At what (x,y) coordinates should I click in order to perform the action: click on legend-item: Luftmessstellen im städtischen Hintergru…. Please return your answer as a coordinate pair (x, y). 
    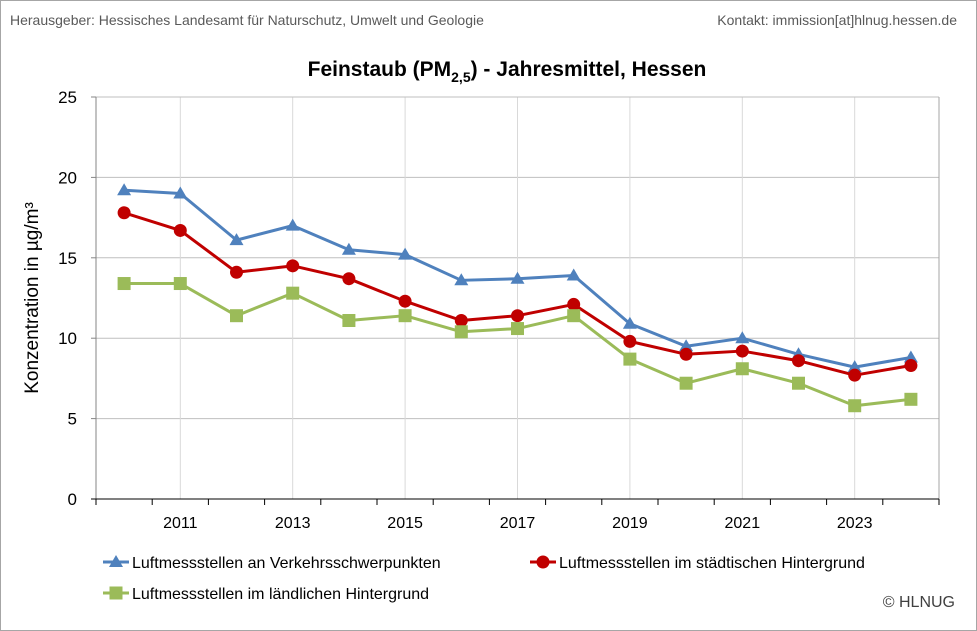
    Looking at the image, I should click on (697, 563).